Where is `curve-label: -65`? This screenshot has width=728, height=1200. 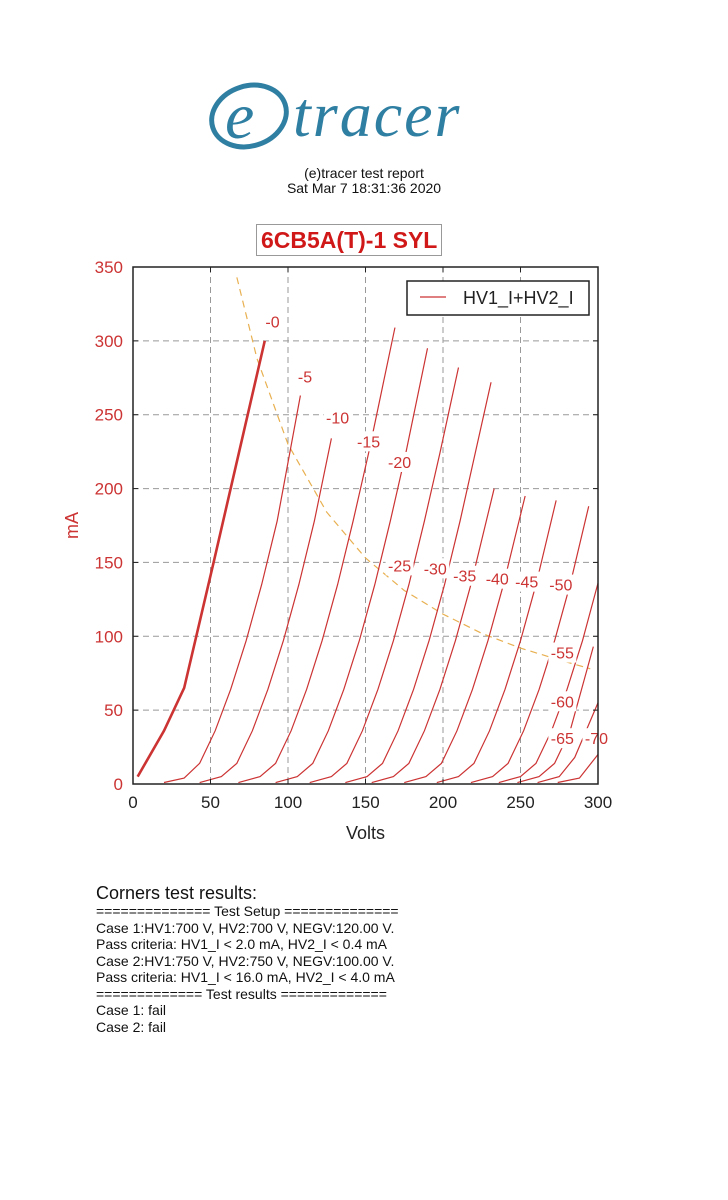 curve-label: -65 is located at coordinates (562, 739).